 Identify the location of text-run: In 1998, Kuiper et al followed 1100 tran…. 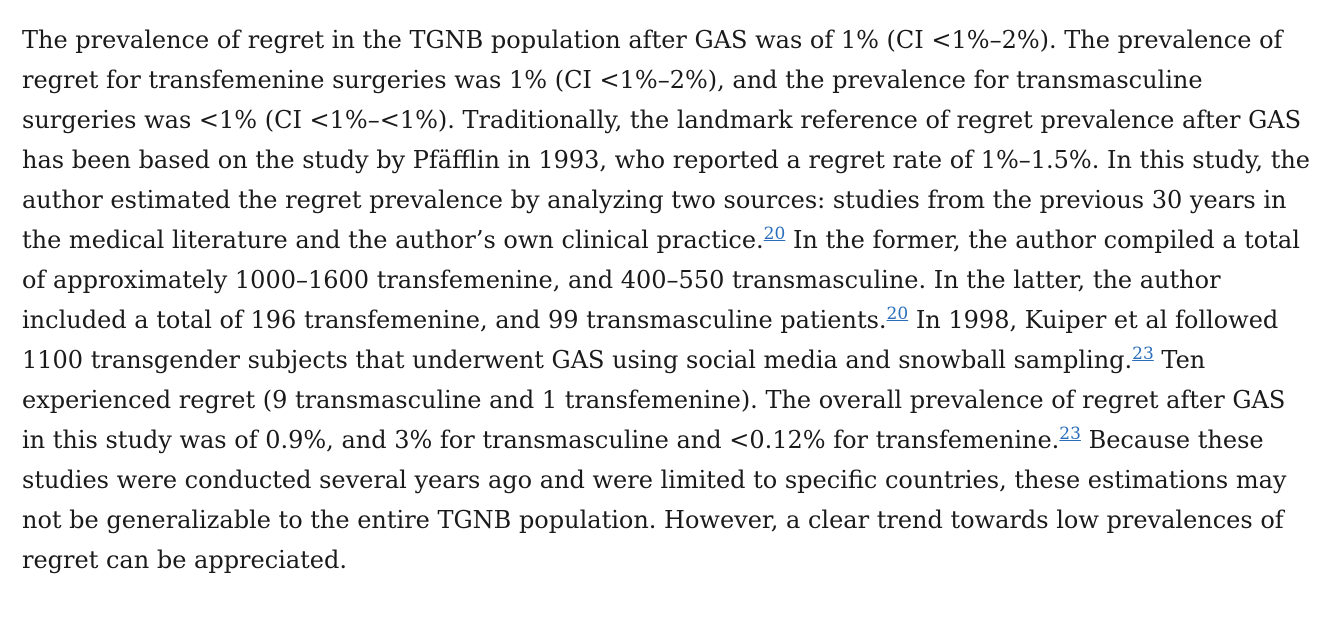
(650, 340).